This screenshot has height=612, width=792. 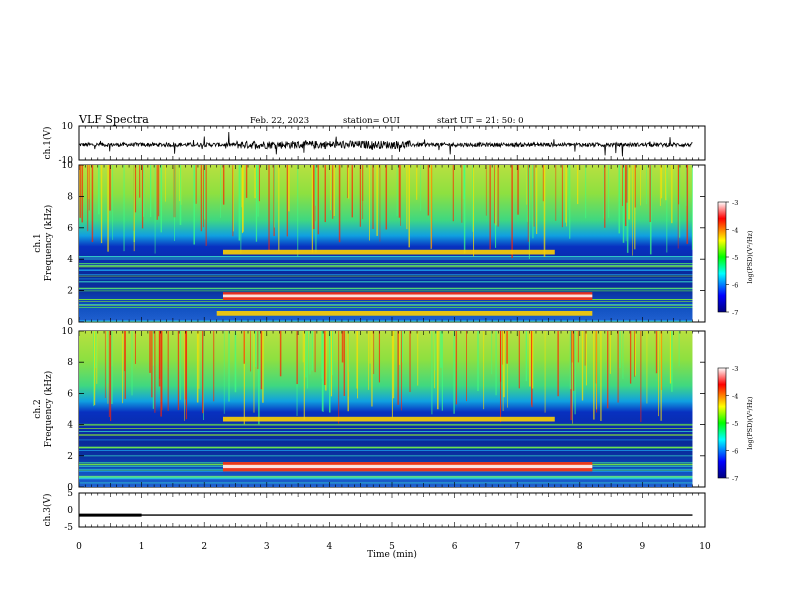 I want to click on x-tick-label: 1, so click(x=142, y=547).